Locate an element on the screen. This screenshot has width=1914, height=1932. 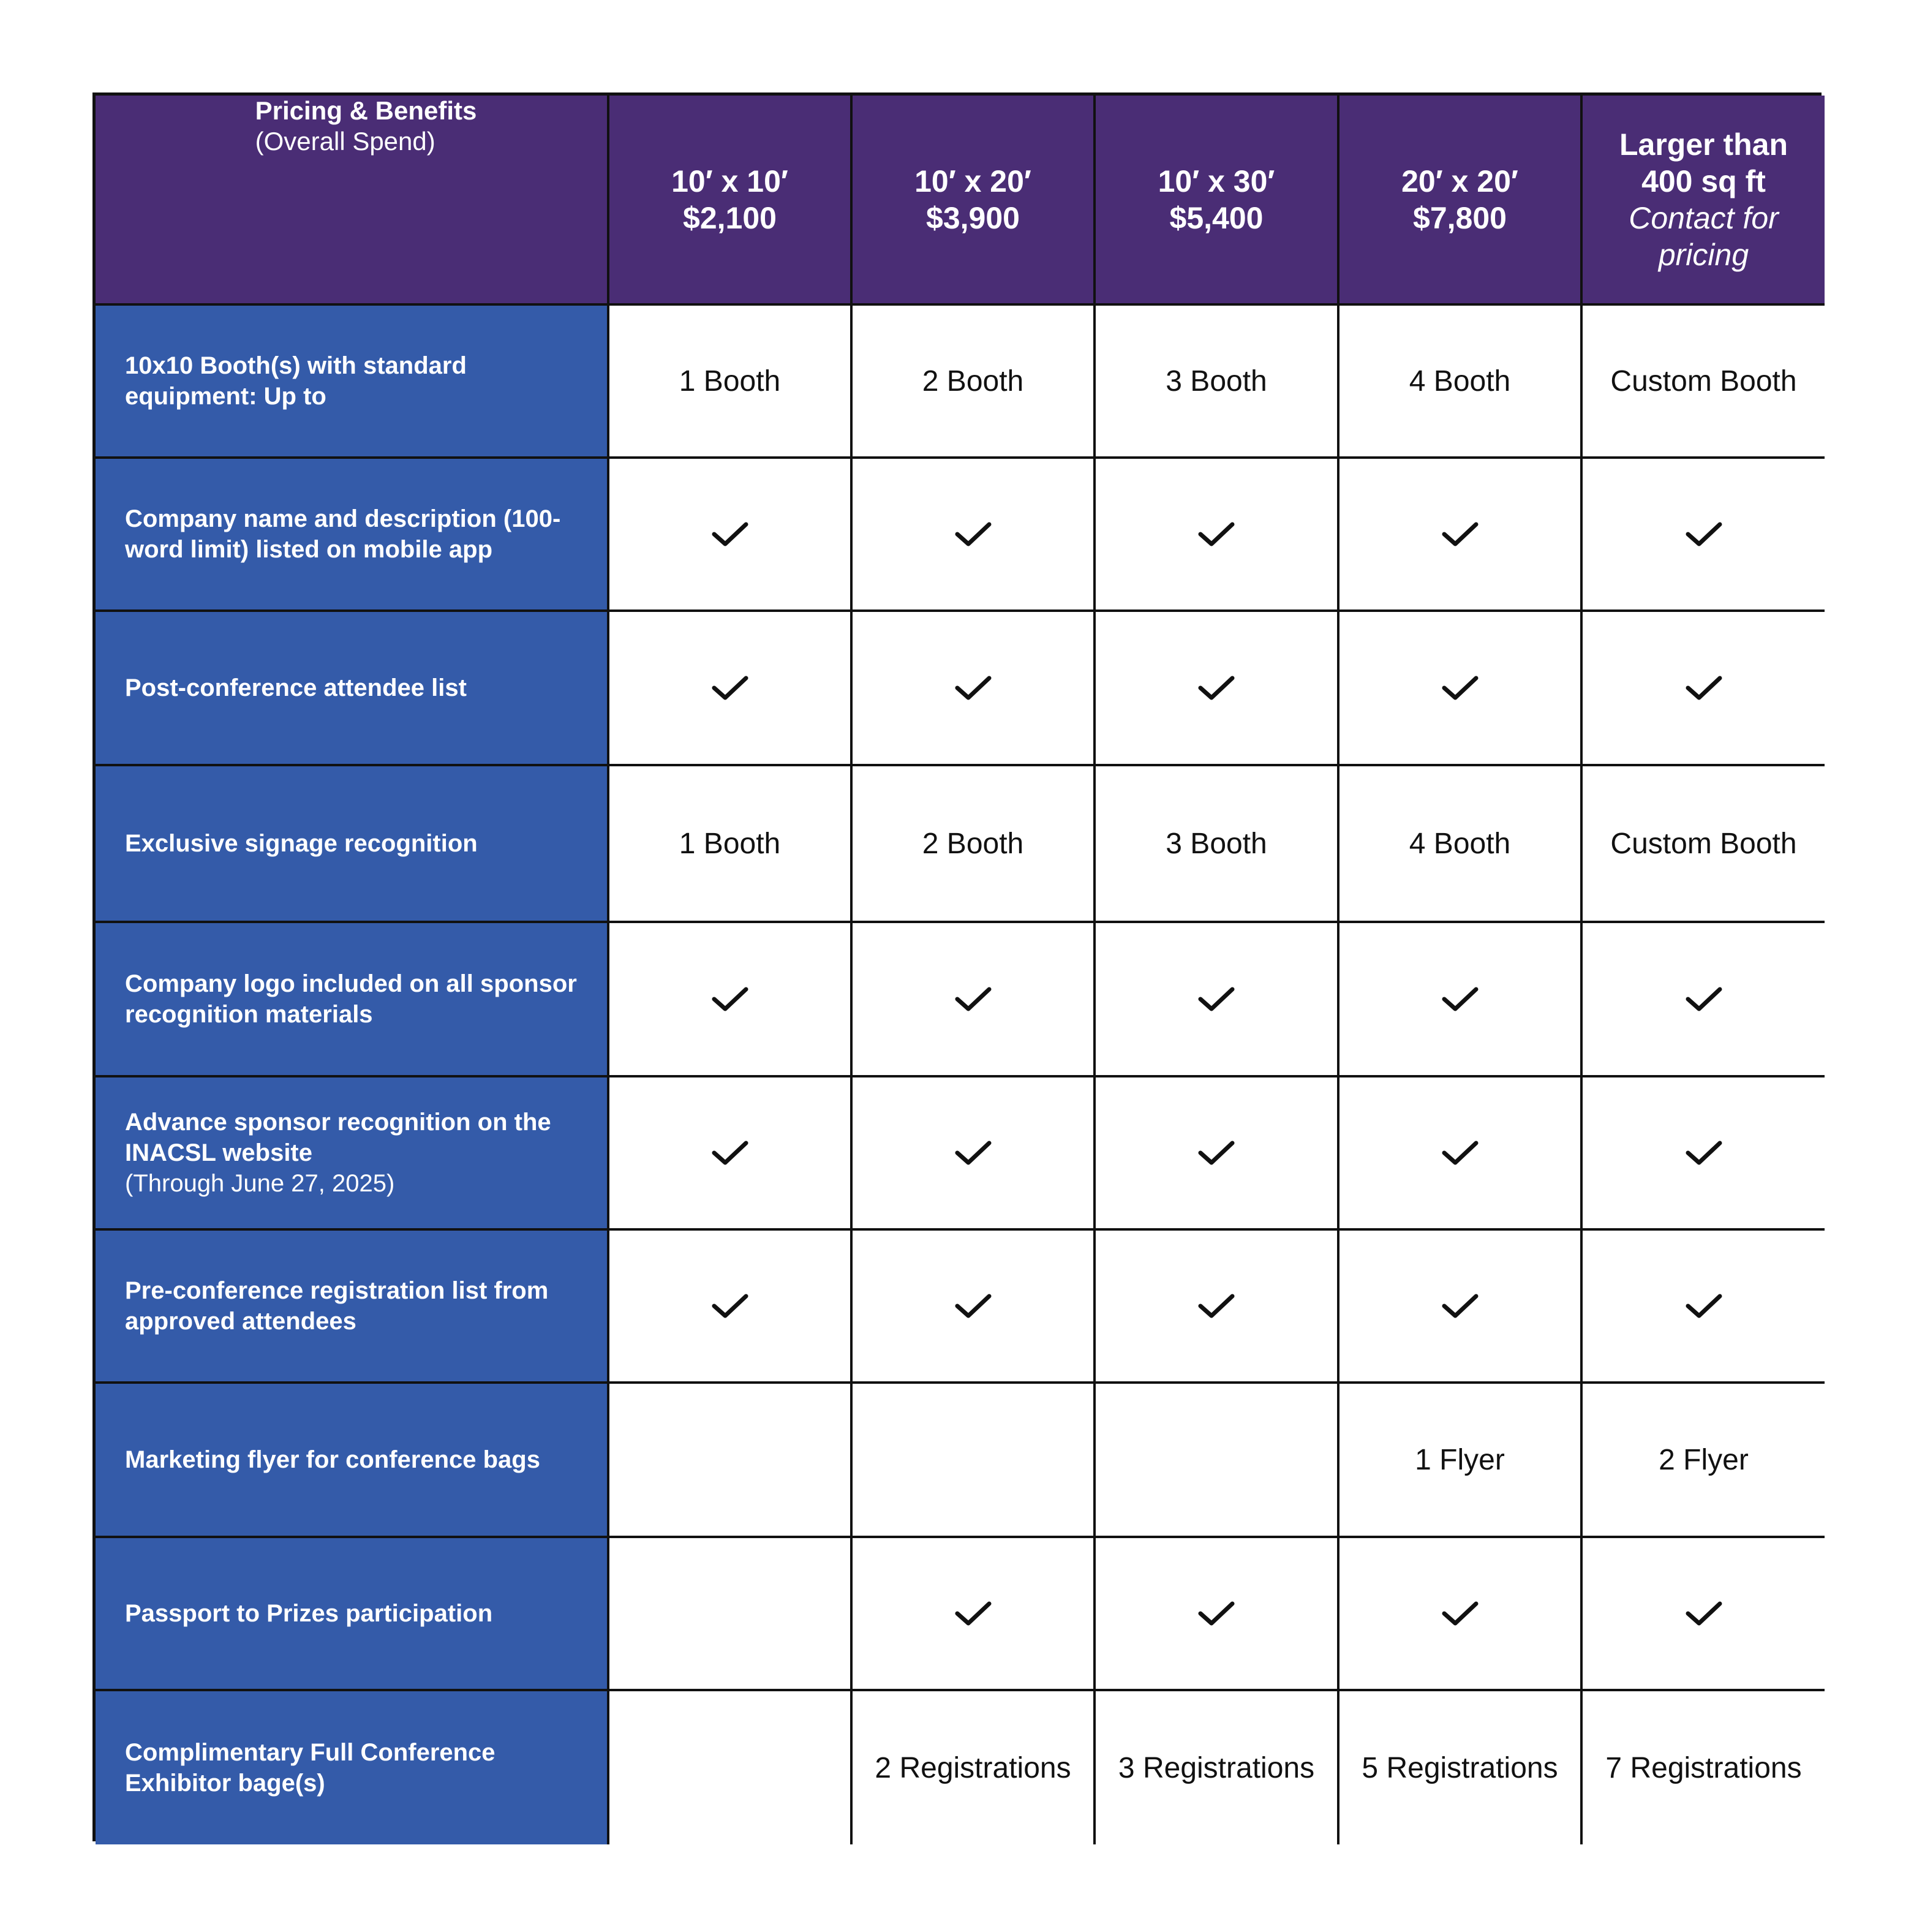
column-price: $7,800 is located at coordinates (1460, 217).